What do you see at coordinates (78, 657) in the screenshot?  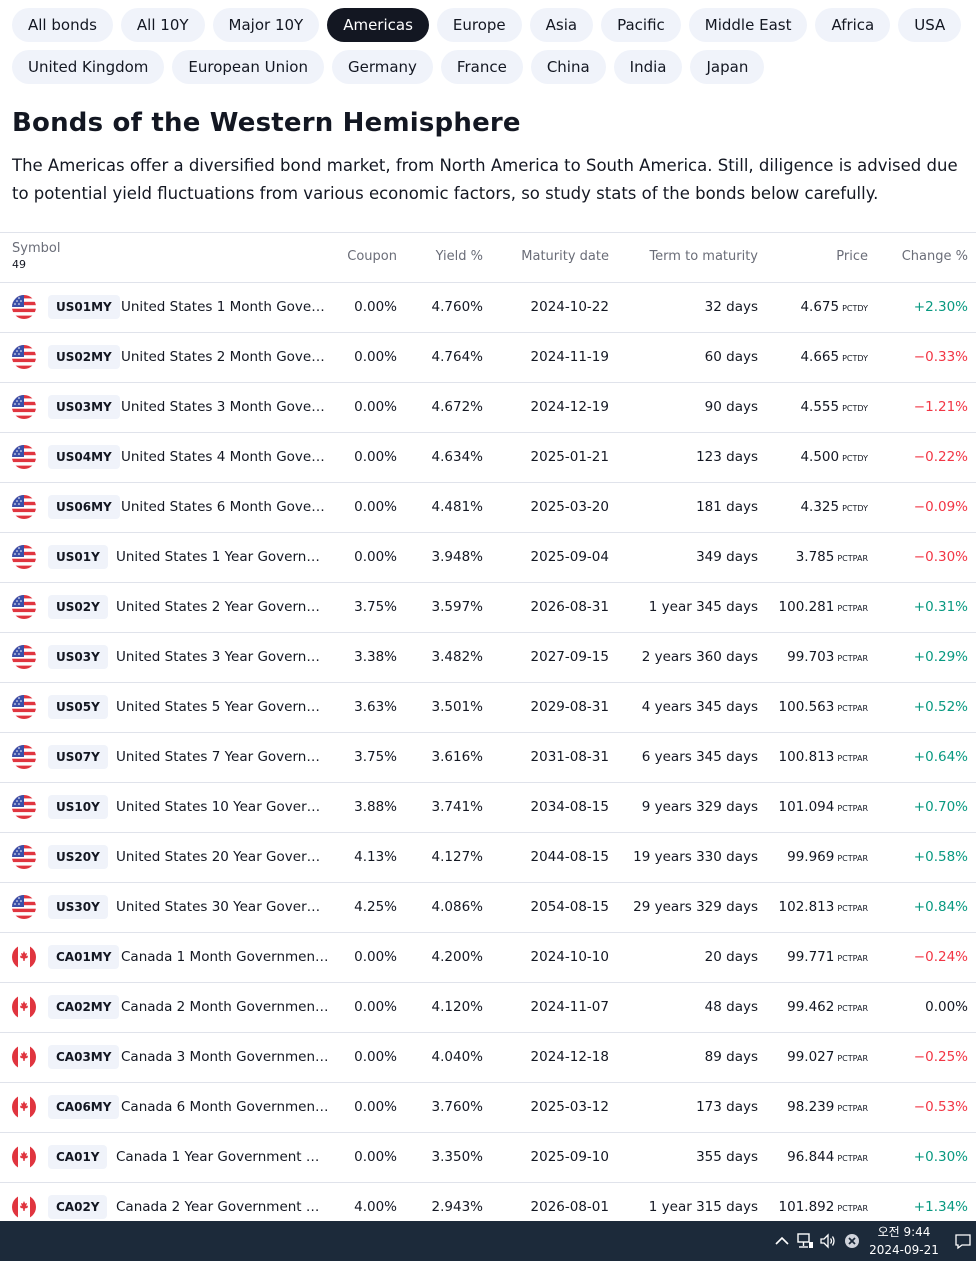 I see `ticker-badge: US03Y` at bounding box center [78, 657].